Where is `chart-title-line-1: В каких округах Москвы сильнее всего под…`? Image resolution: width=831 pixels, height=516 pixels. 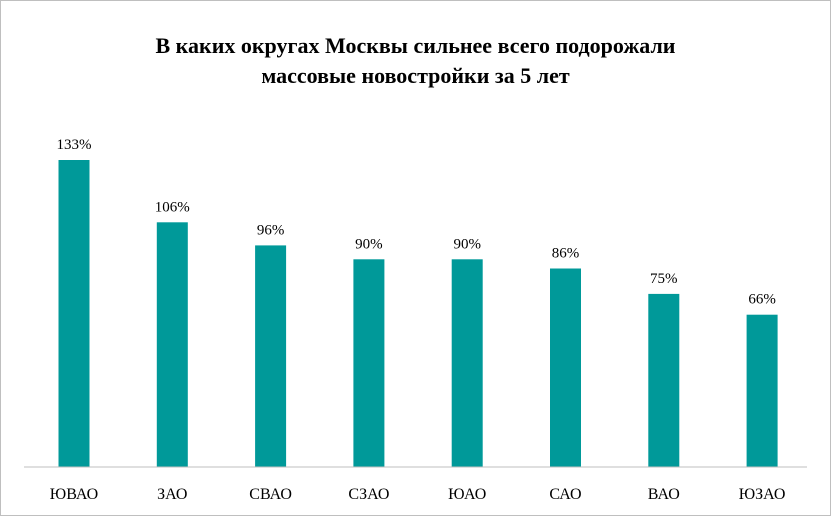 chart-title-line-1: В каких округах Москвы сильнее всего под… is located at coordinates (415, 45).